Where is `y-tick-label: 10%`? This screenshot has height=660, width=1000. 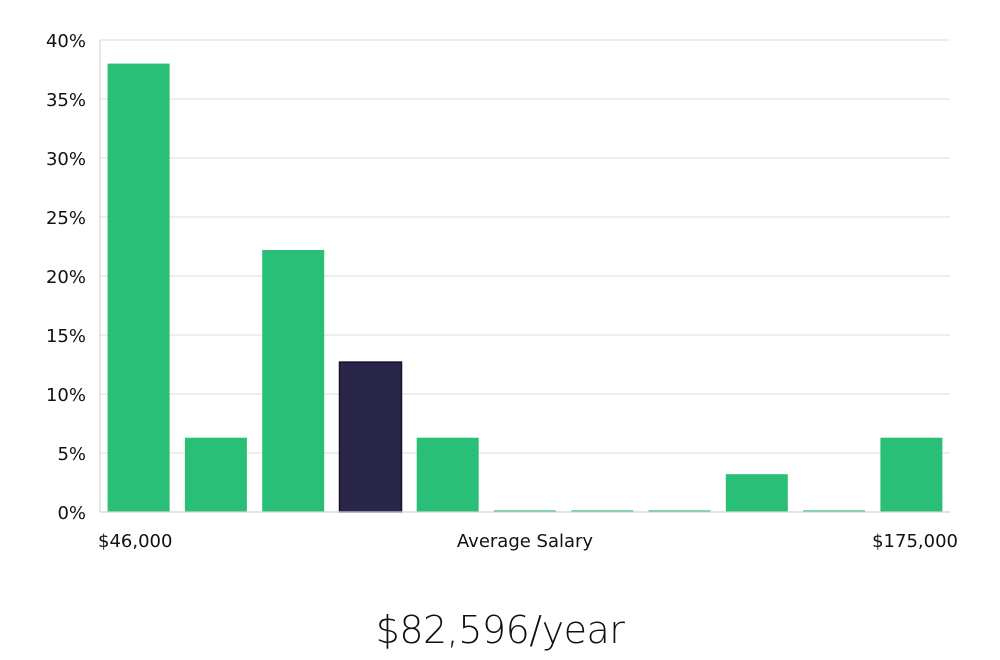
y-tick-label: 10% is located at coordinates (66, 395).